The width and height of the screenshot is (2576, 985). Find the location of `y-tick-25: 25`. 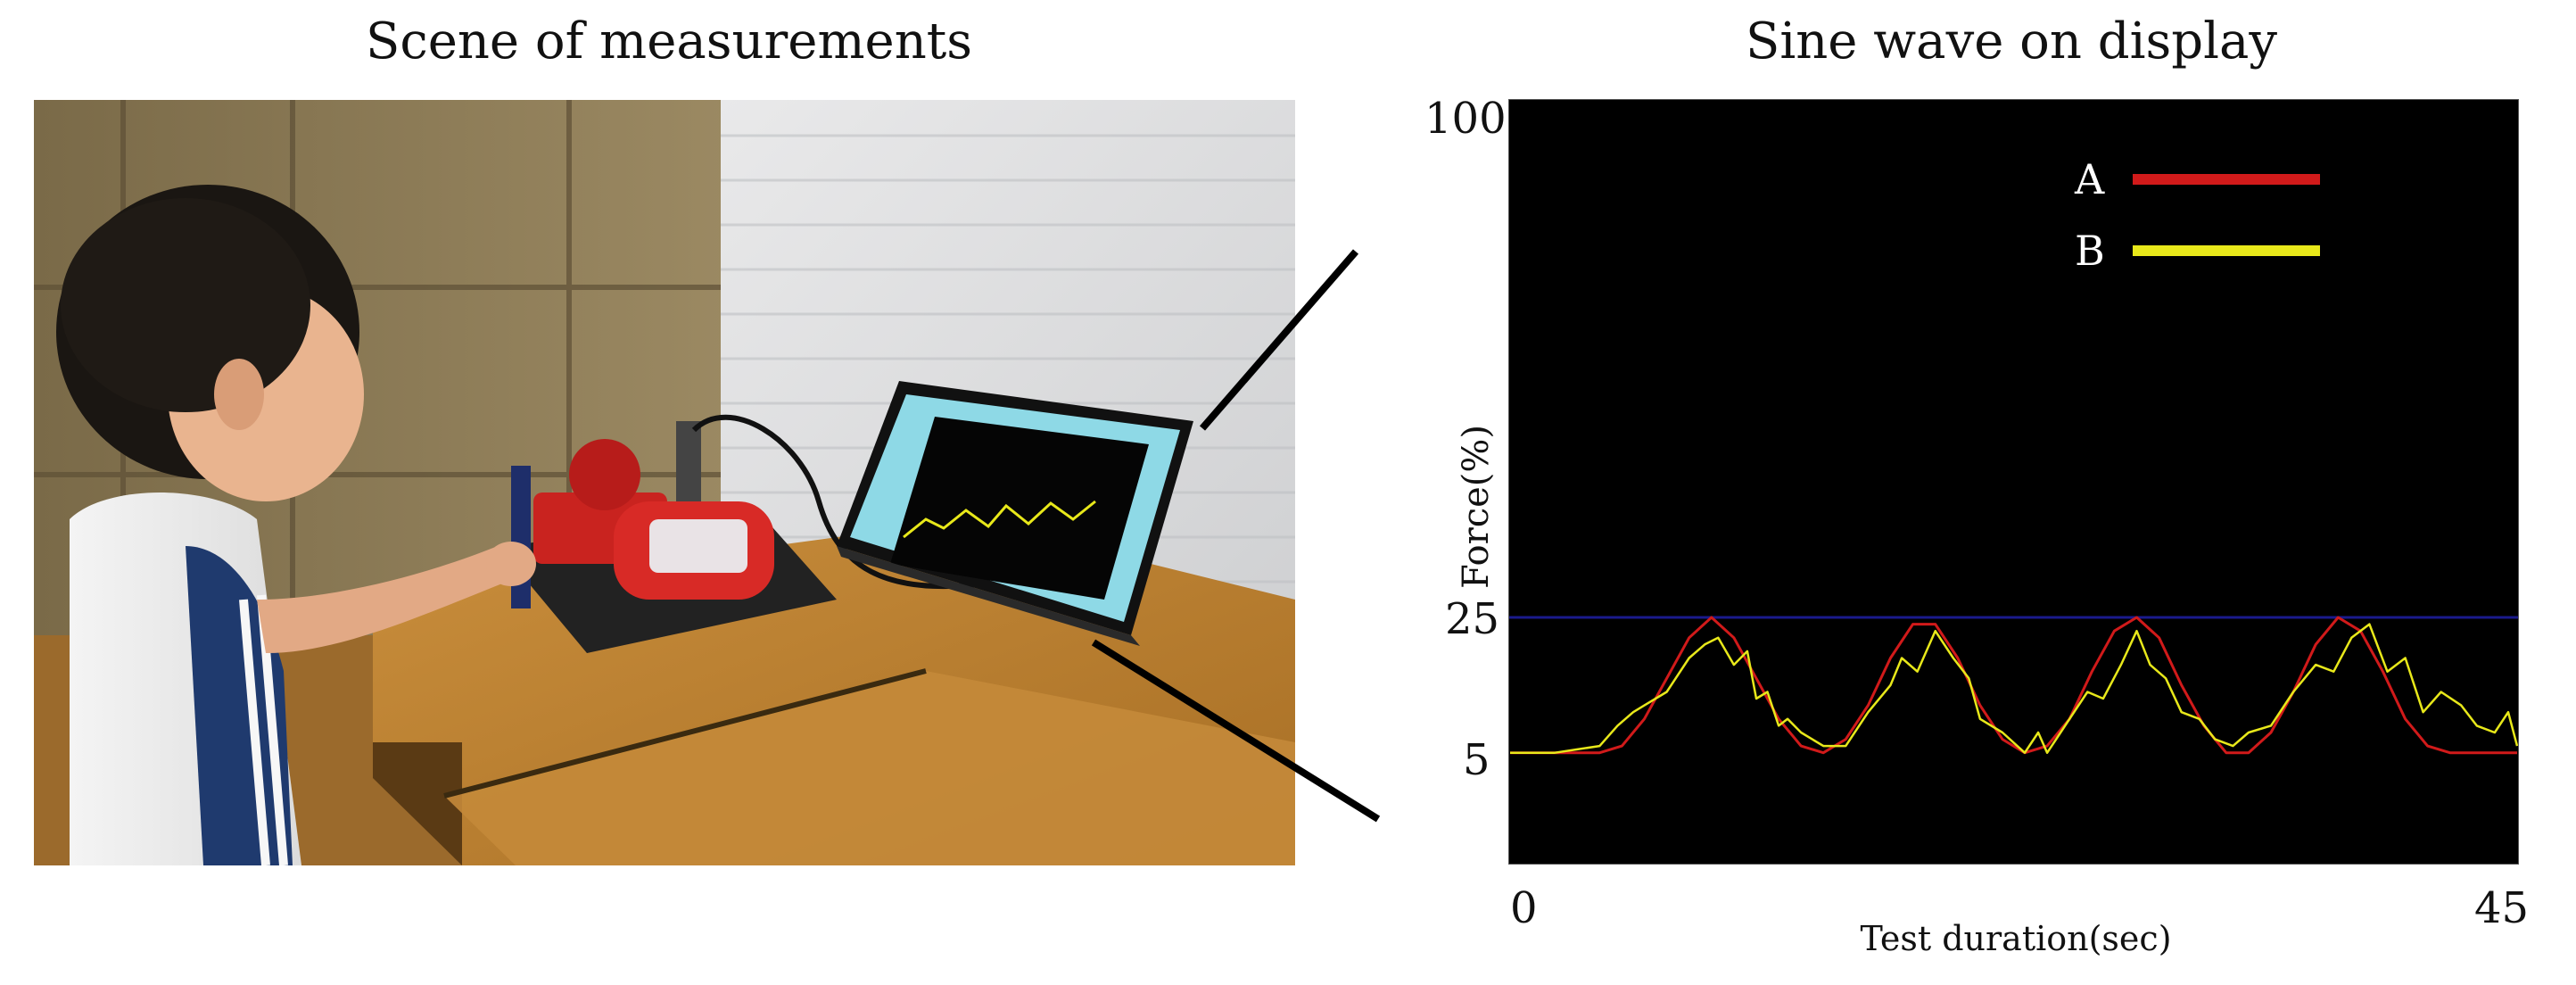

y-tick-25: 25 is located at coordinates (1473, 619).